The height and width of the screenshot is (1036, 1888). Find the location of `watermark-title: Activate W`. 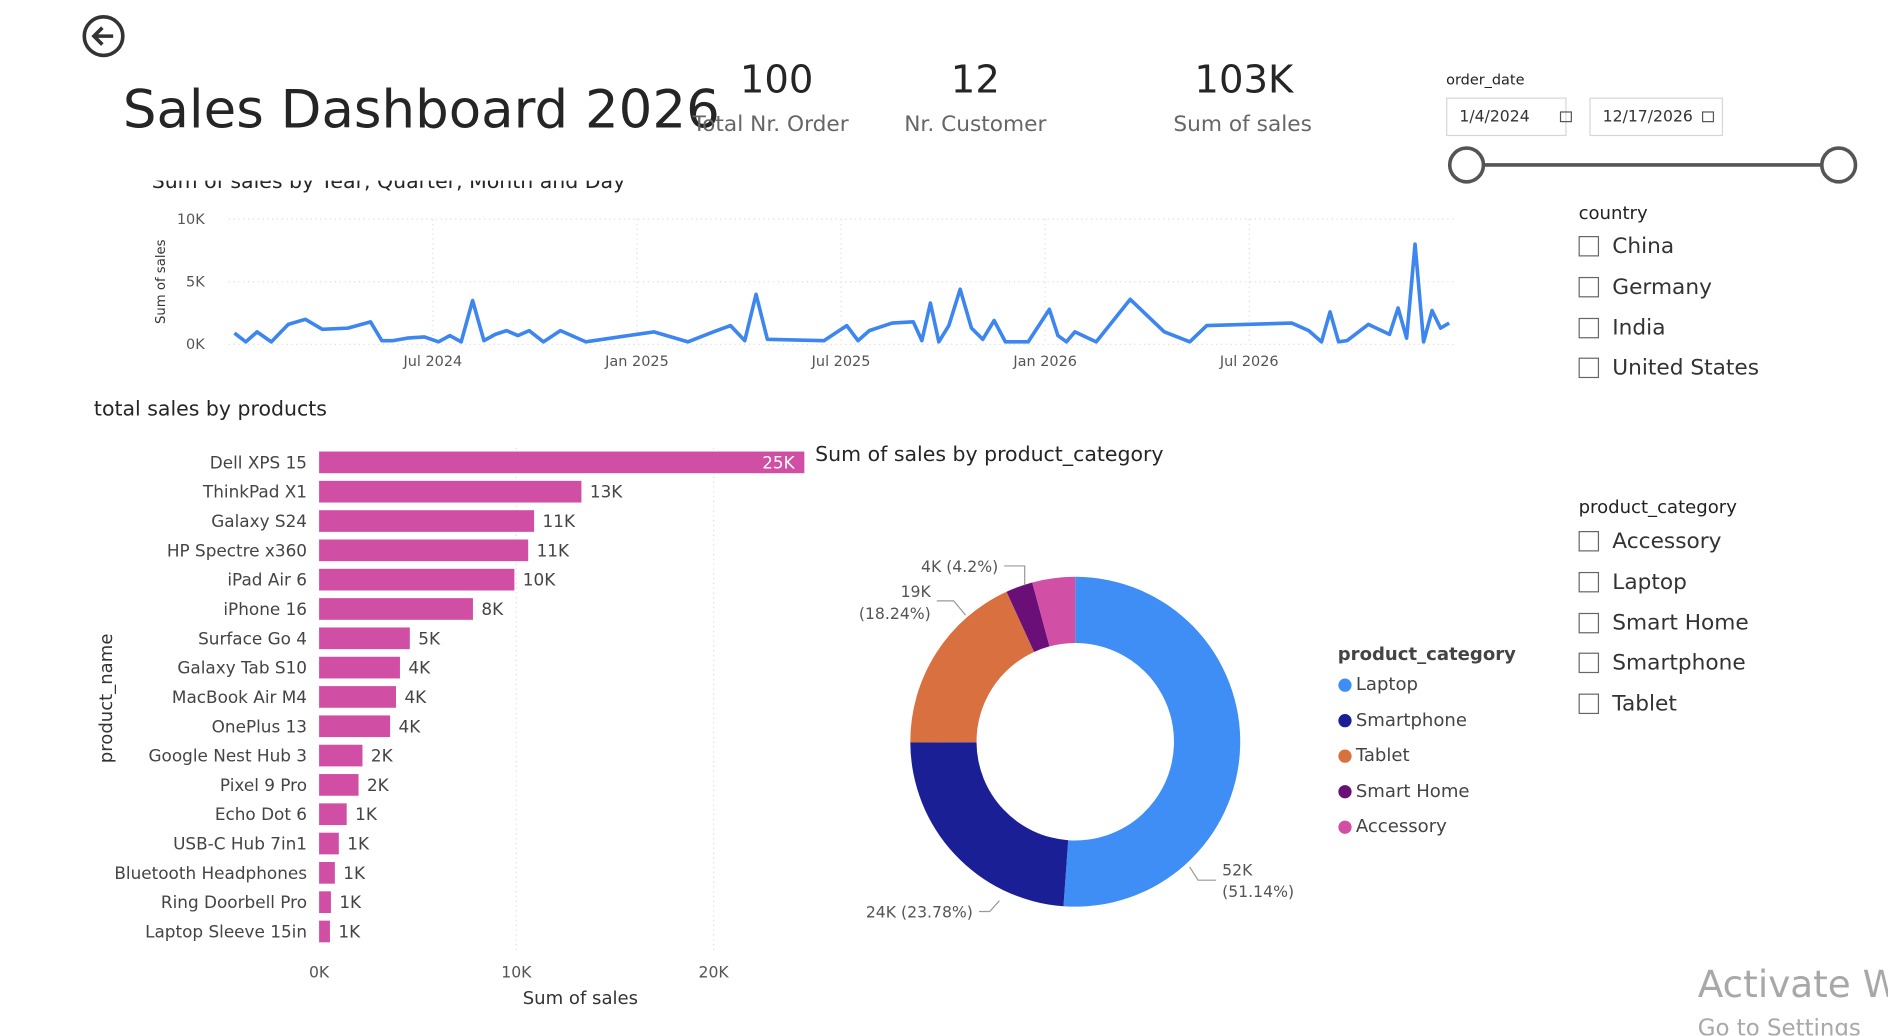

watermark-title: Activate W is located at coordinates (1792, 985).